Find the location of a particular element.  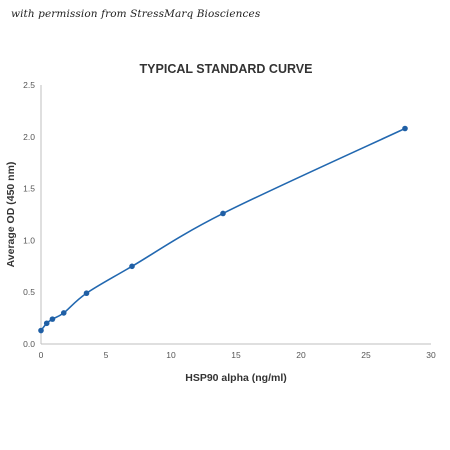

x-tick-label: 15 is located at coordinates (236, 355).